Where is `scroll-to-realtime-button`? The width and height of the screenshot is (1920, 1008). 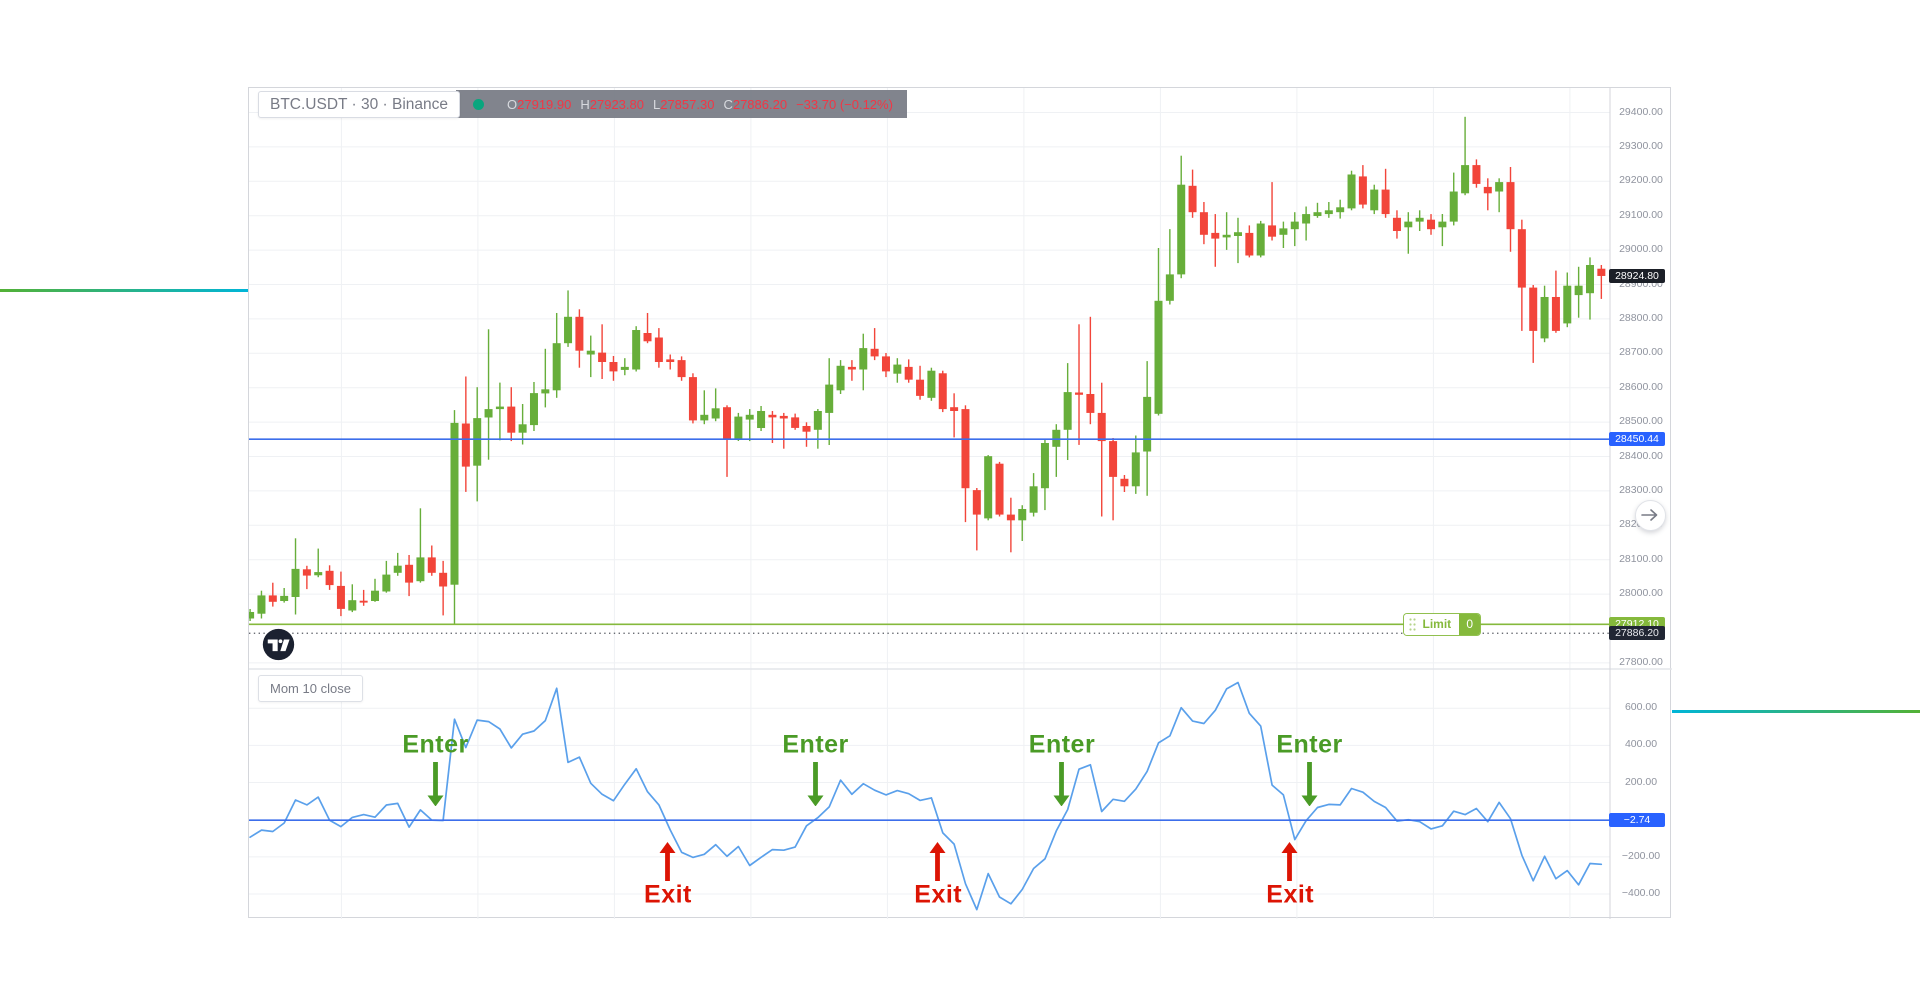
scroll-to-realtime-button is located at coordinates (1650, 515).